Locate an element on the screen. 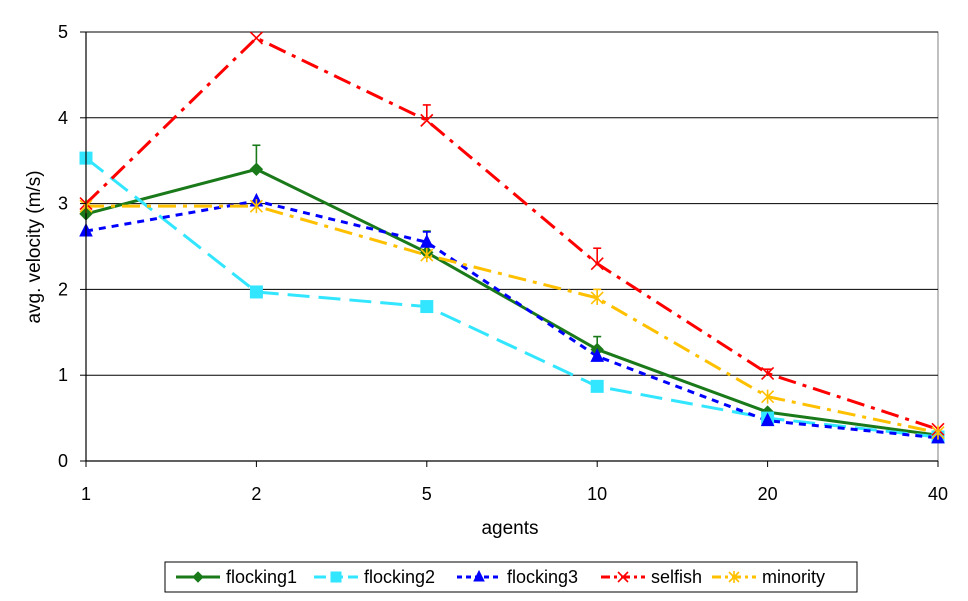  y-tick-label: 1 is located at coordinates (63, 375).